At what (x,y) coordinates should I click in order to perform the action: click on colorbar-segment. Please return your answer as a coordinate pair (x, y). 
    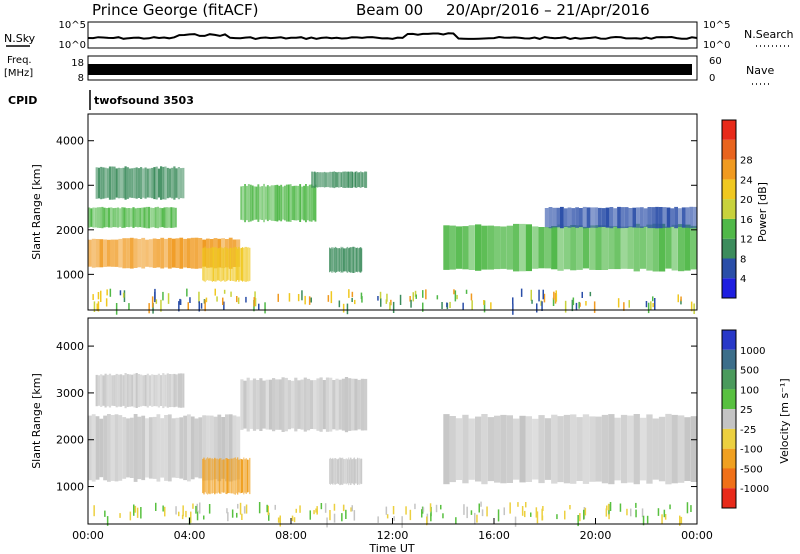
    Looking at the image, I should click on (729, 478).